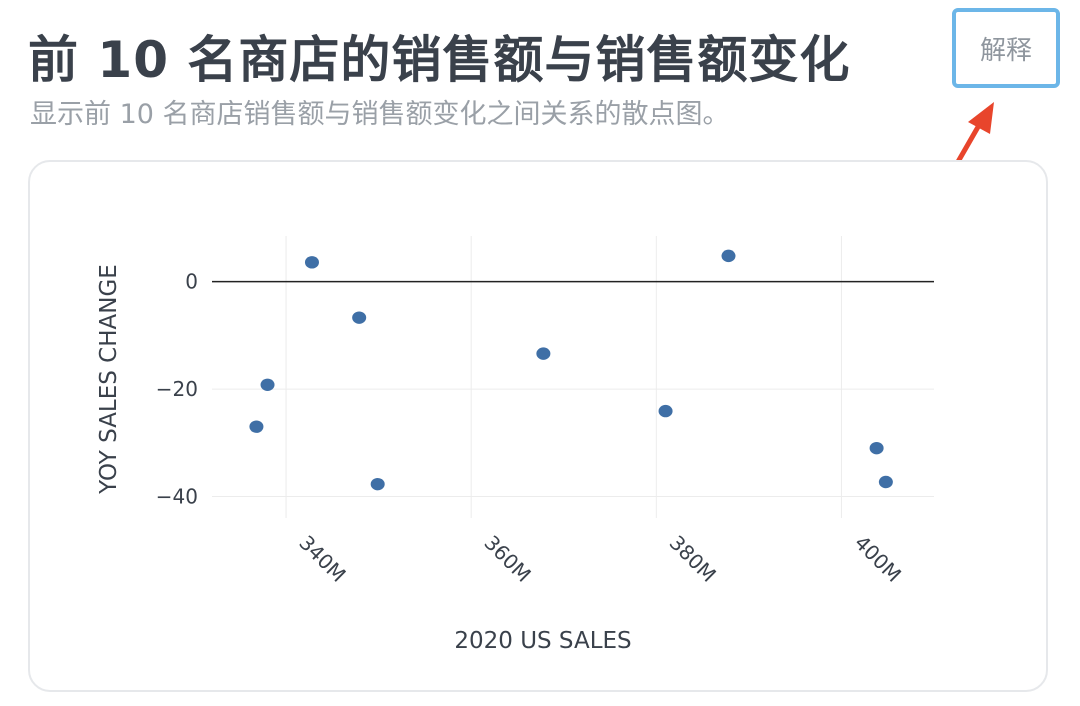  What do you see at coordinates (508, 559) in the screenshot?
I see `x-tick-label: 360M` at bounding box center [508, 559].